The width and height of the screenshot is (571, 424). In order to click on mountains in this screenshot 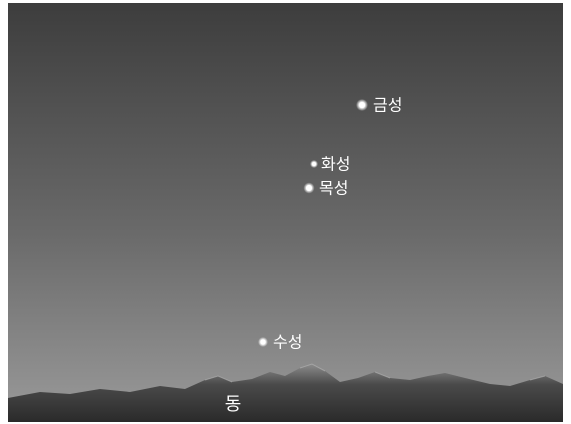, I will do `click(285, 393)`.